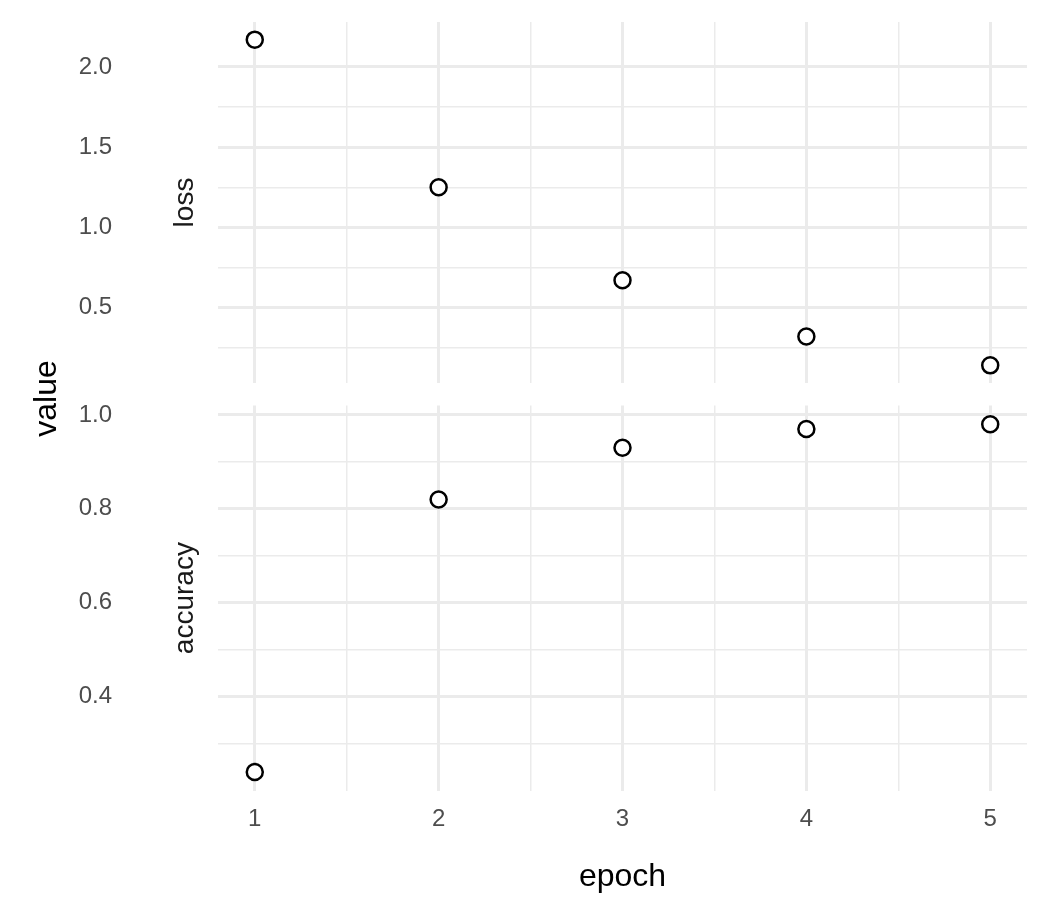  I want to click on y-tick-label: 0.6, so click(95, 601).